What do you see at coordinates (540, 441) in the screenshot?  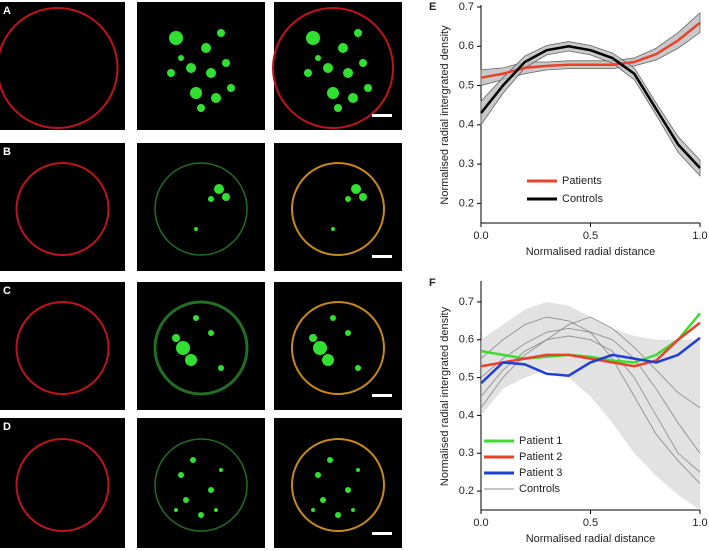 I see `legend-label: Patient 1` at bounding box center [540, 441].